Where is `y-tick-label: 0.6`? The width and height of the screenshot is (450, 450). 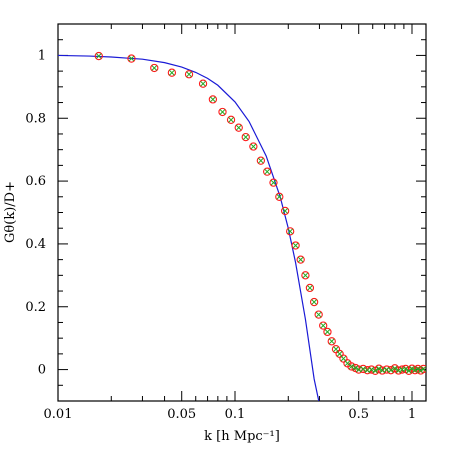
y-tick-label: 0.6 is located at coordinates (35, 181).